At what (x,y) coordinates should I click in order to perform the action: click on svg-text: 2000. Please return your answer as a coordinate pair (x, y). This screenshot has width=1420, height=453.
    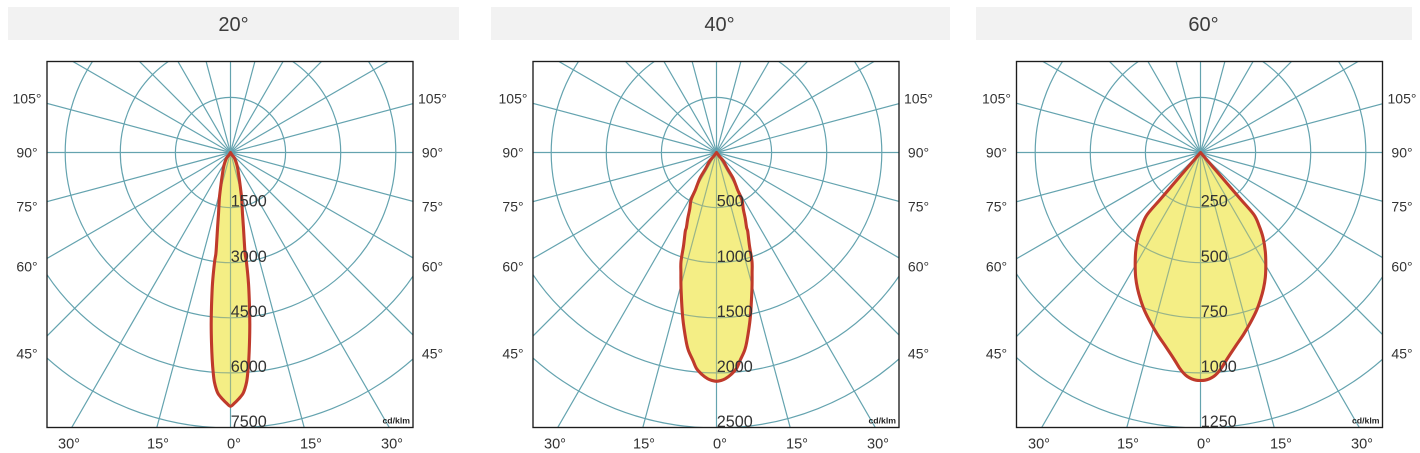
    Looking at the image, I should click on (735, 367).